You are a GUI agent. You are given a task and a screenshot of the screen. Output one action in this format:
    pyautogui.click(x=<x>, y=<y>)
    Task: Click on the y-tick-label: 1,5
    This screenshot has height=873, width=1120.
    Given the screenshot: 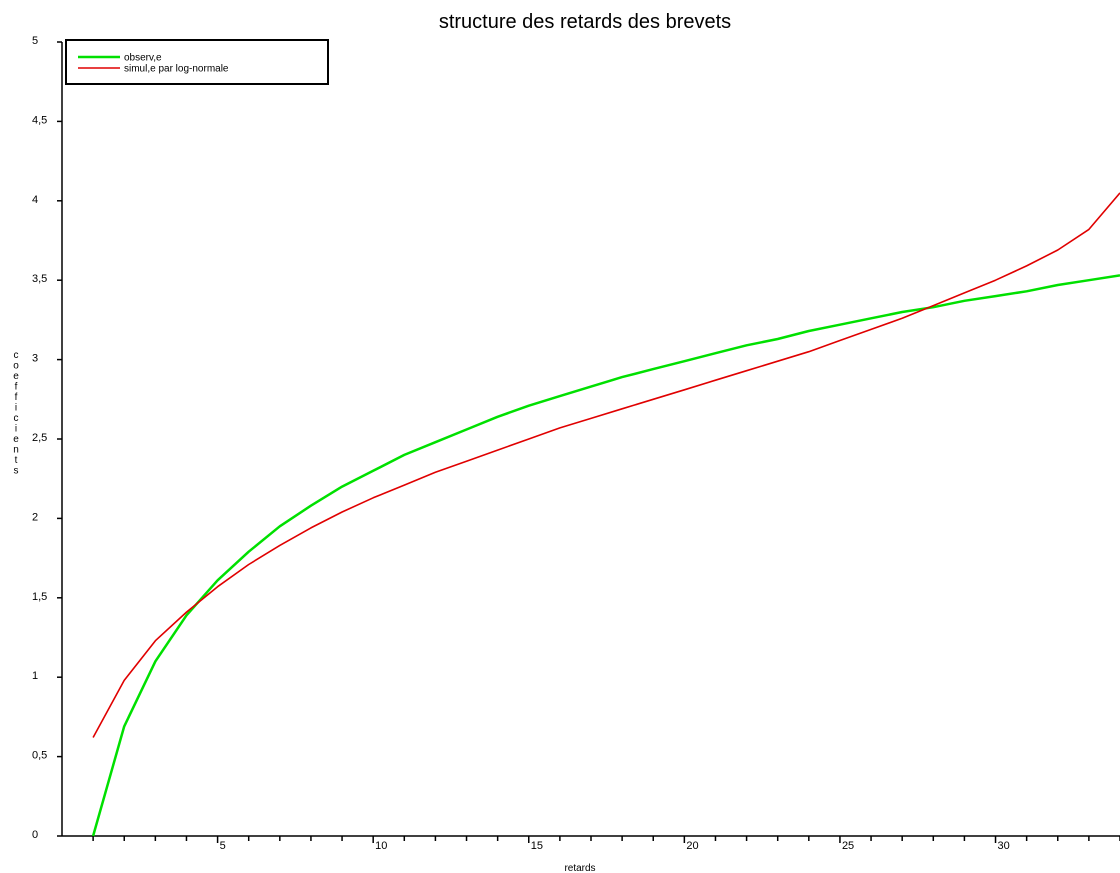 What is the action you would take?
    pyautogui.click(x=39, y=597)
    